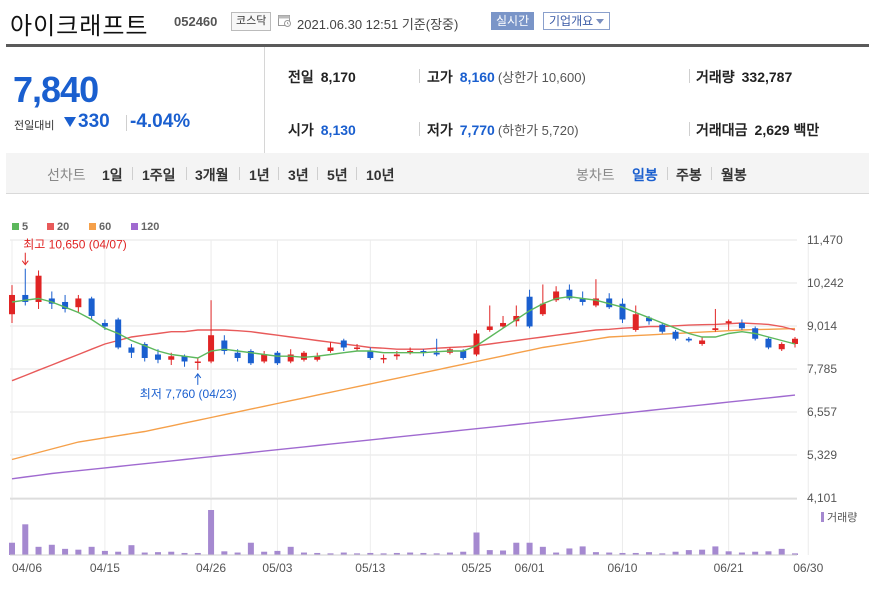  What do you see at coordinates (571, 21) in the screenshot?
I see `company-info-label: 기업개요` at bounding box center [571, 21].